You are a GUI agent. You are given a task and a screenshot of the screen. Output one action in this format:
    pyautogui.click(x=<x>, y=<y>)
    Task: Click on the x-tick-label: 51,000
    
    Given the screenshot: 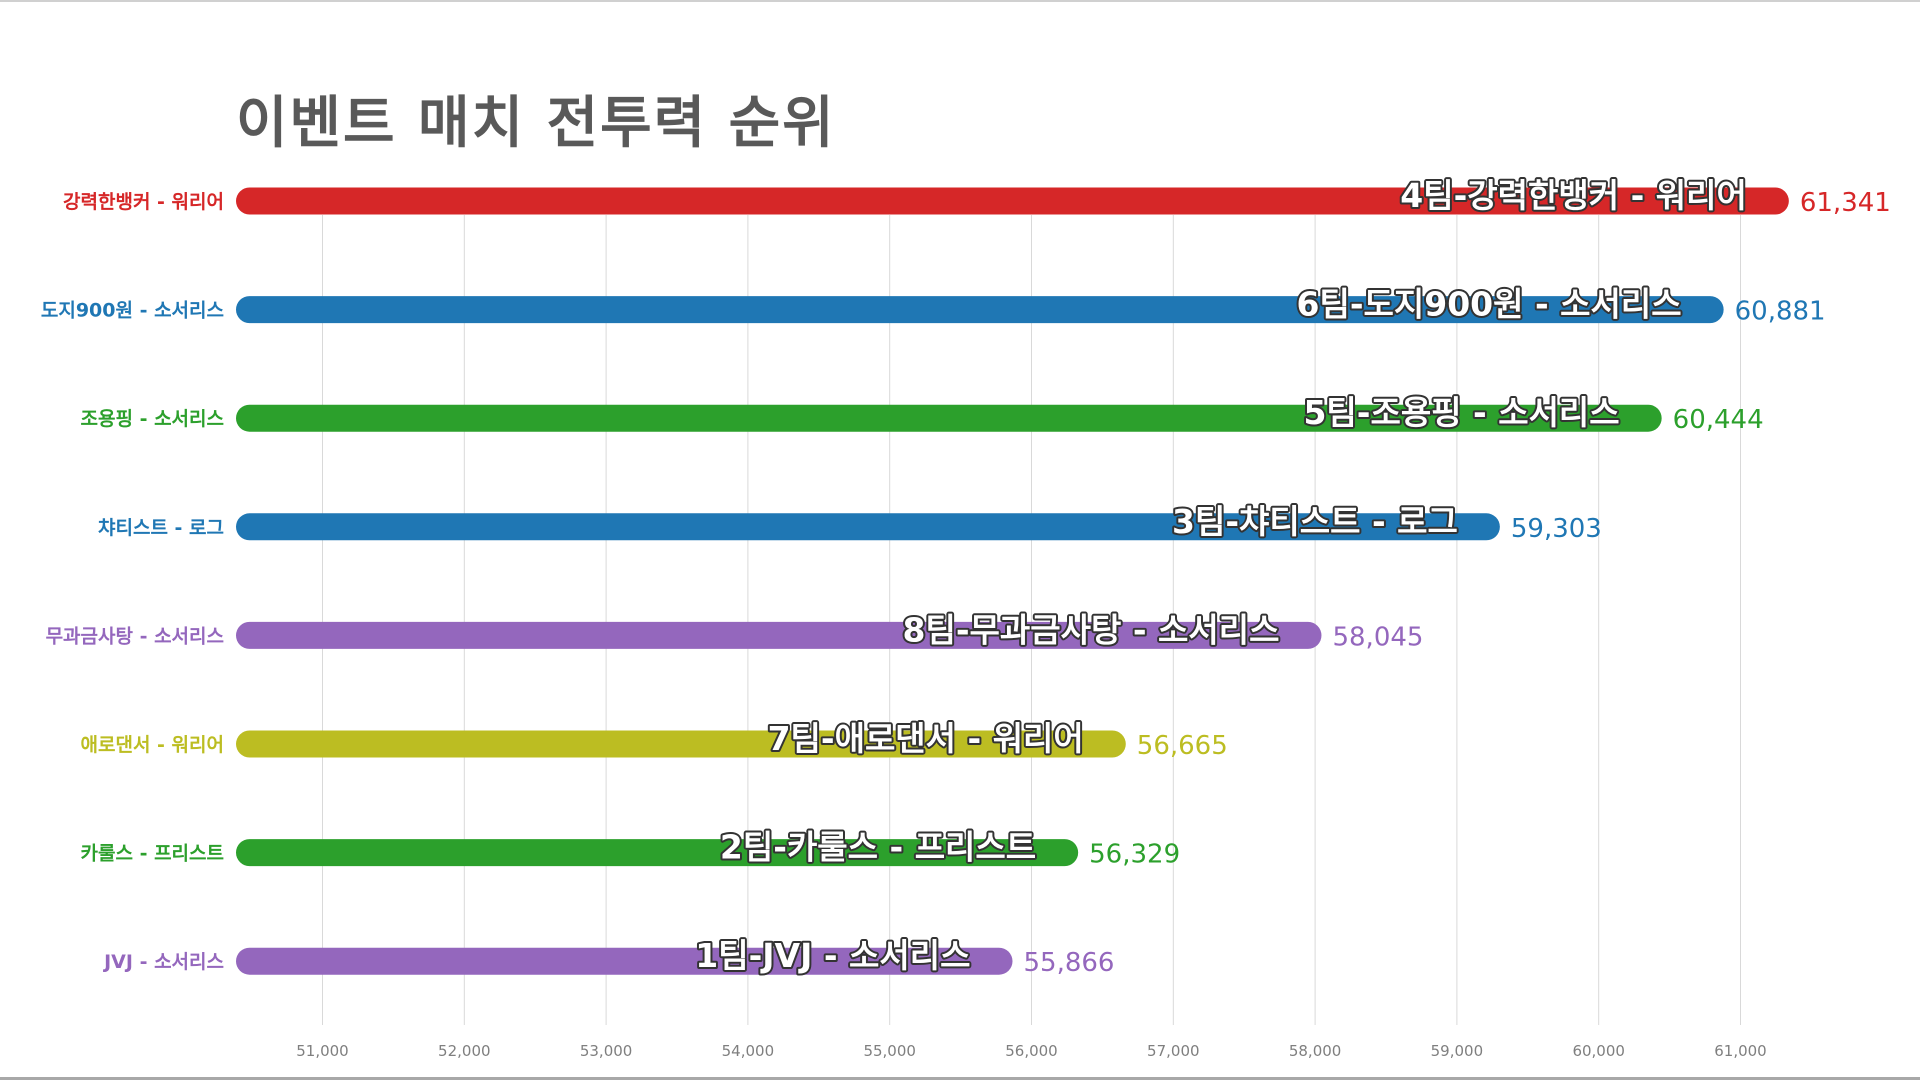 What is the action you would take?
    pyautogui.click(x=322, y=1051)
    